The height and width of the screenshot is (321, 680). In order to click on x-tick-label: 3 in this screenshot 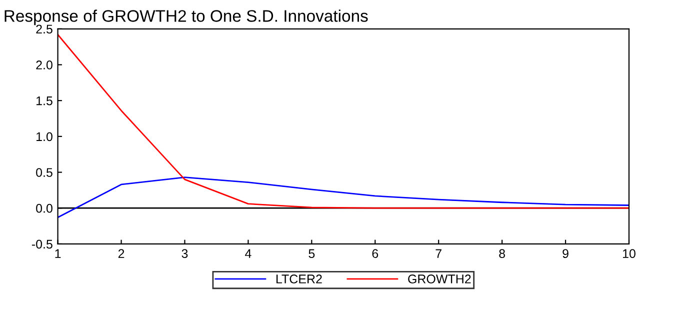, I will do `click(185, 253)`.